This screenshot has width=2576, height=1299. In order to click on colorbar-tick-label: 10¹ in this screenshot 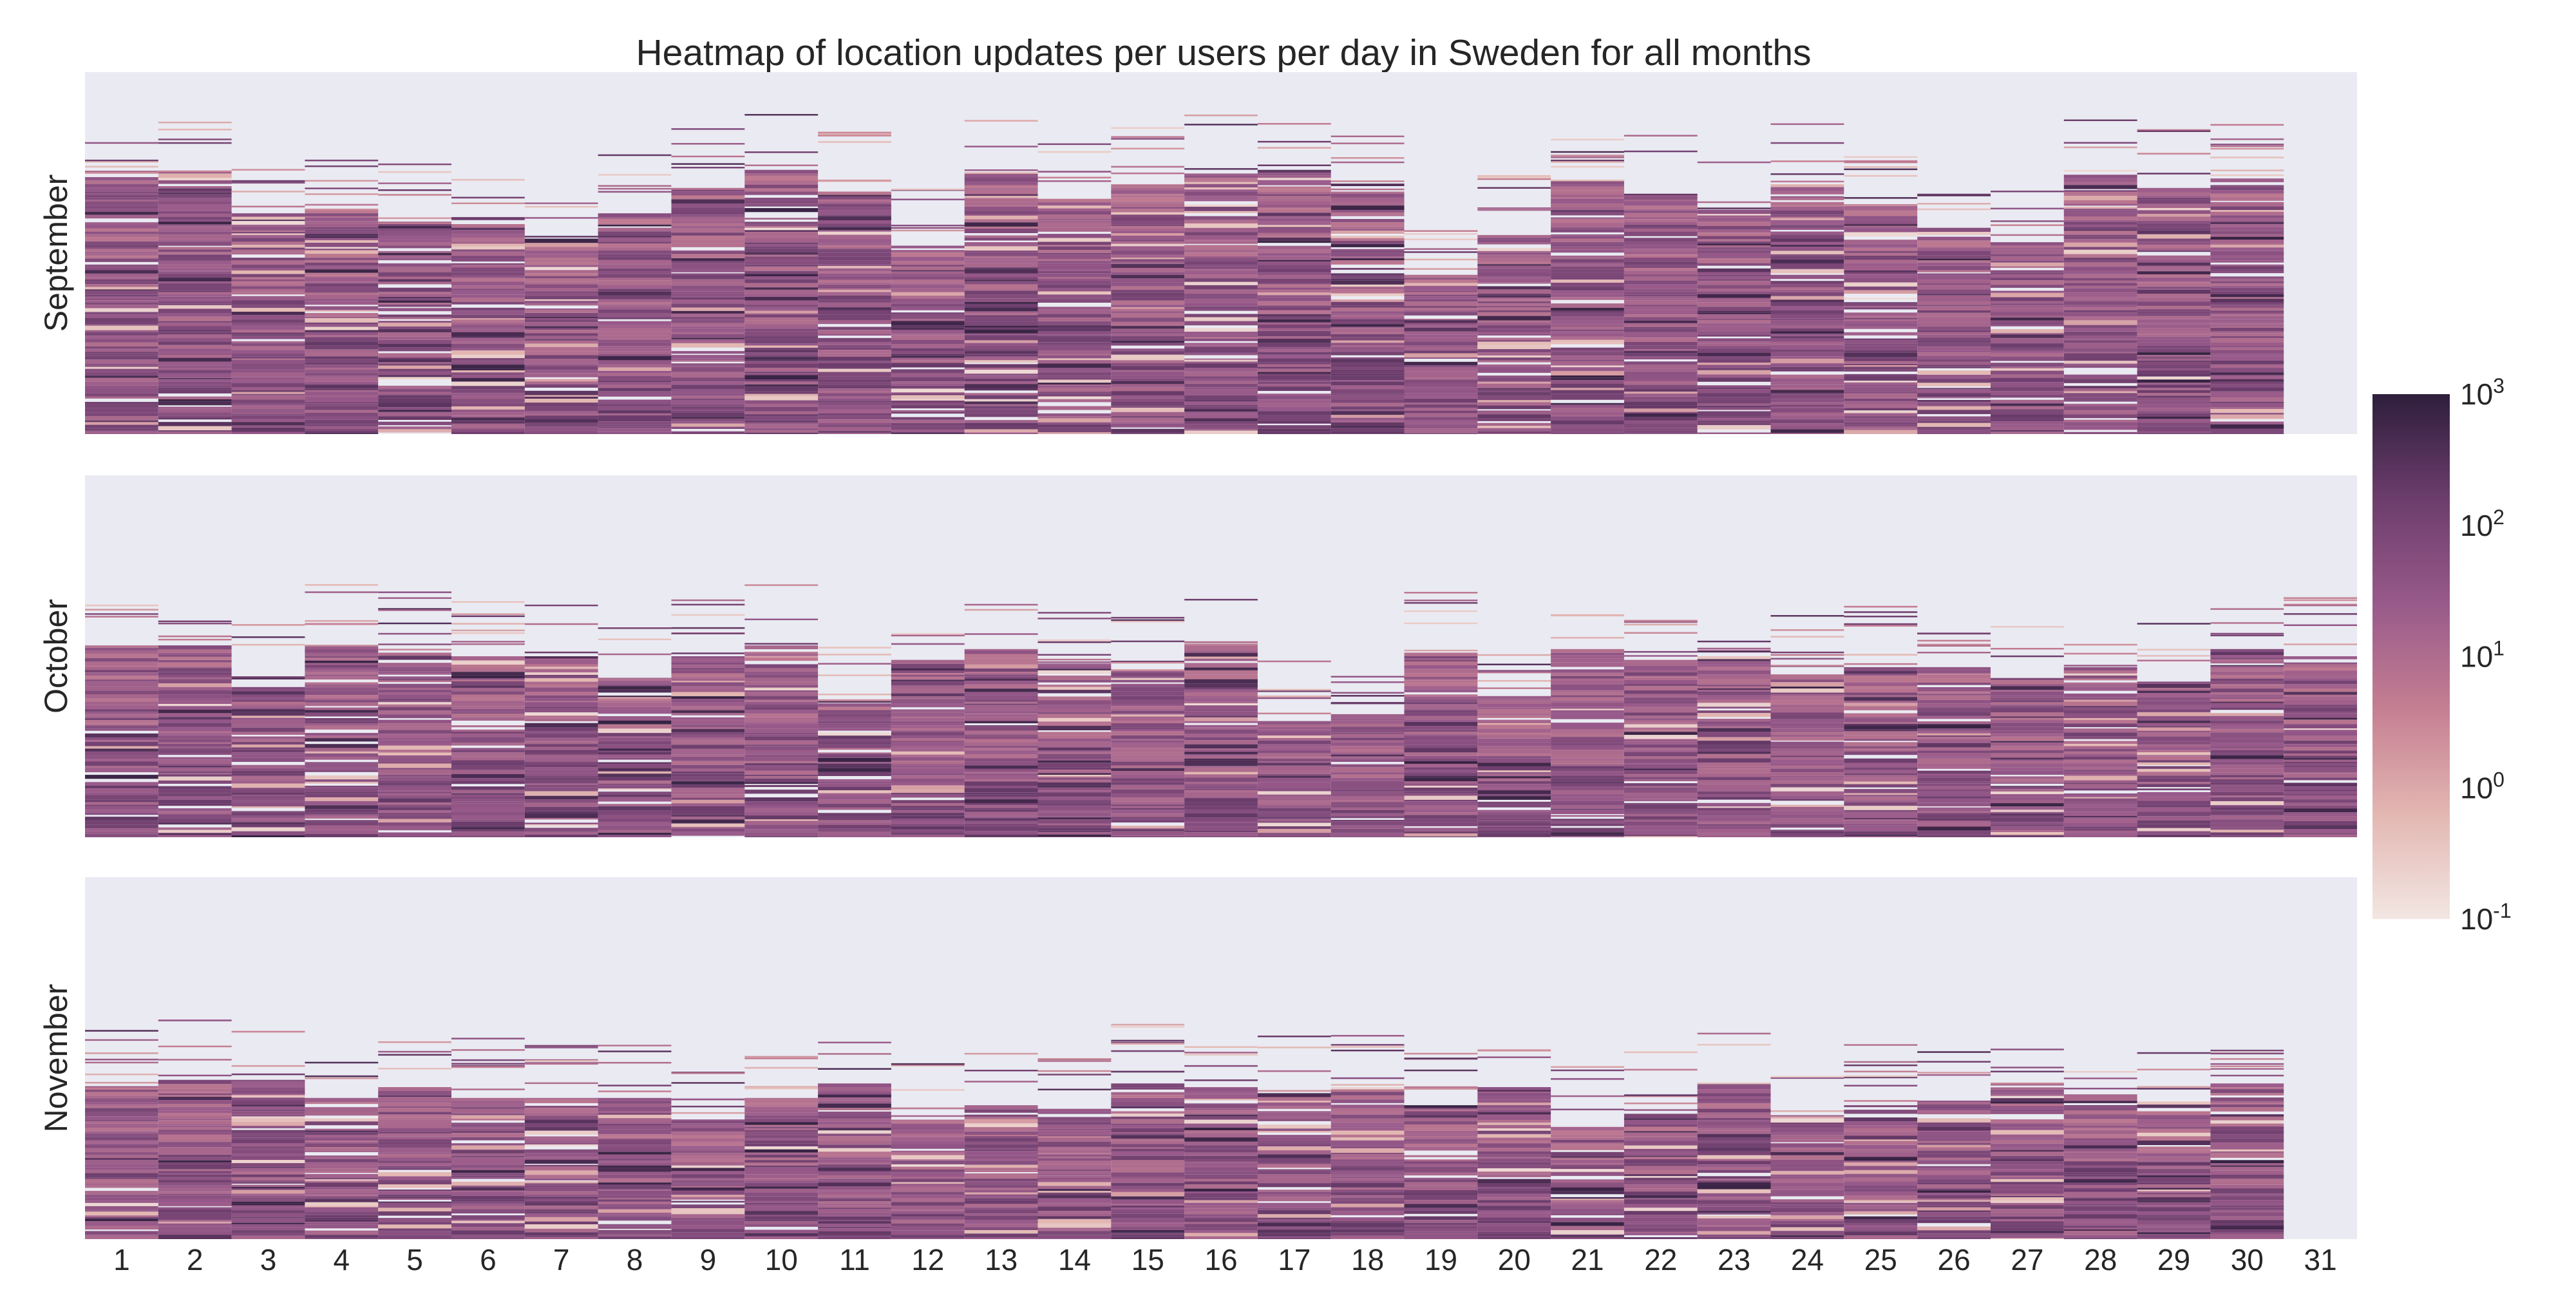, I will do `click(2483, 656)`.